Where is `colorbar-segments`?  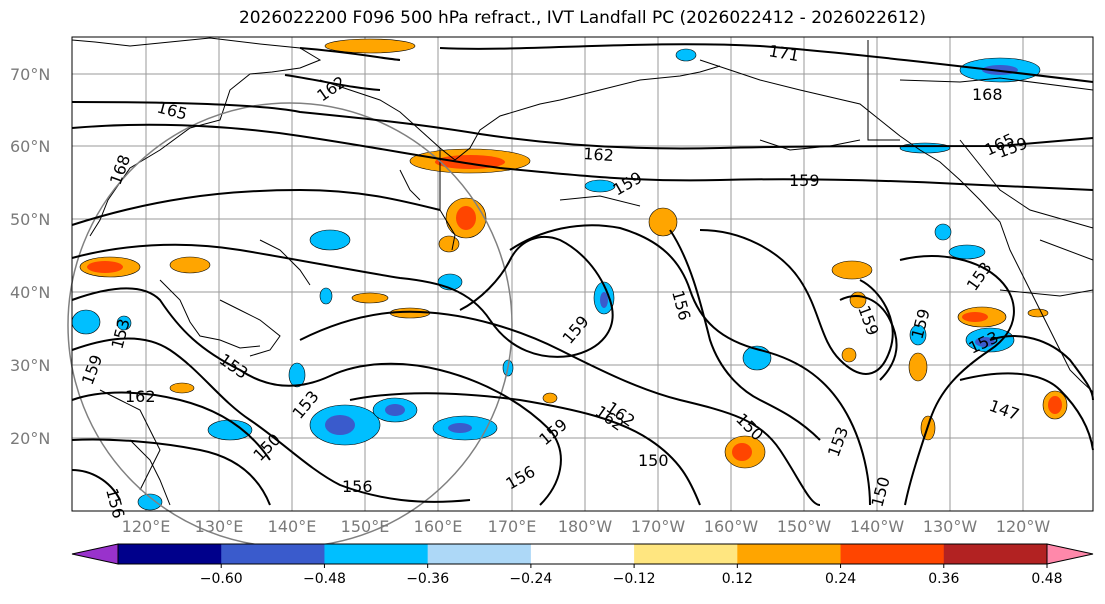 colorbar-segments is located at coordinates (582, 554).